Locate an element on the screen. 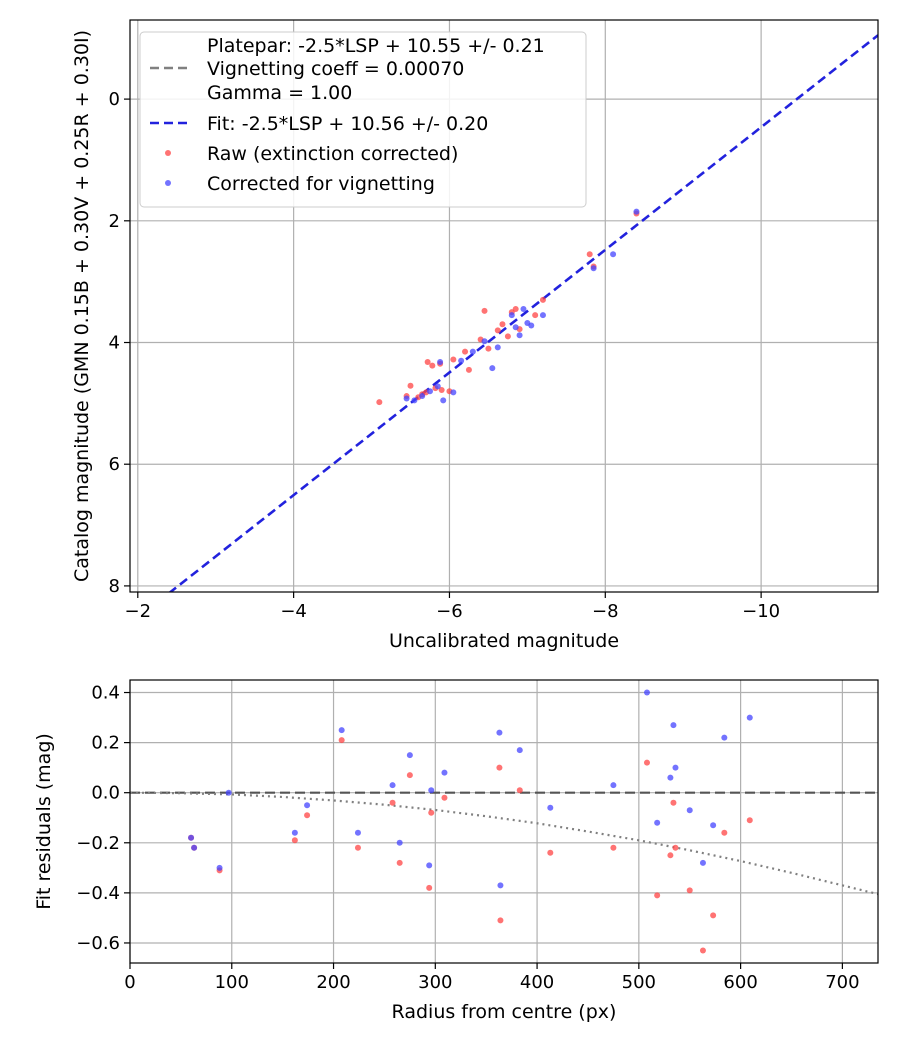 The width and height of the screenshot is (900, 1050). y-tick-label: −0.4 is located at coordinates (98, 893).